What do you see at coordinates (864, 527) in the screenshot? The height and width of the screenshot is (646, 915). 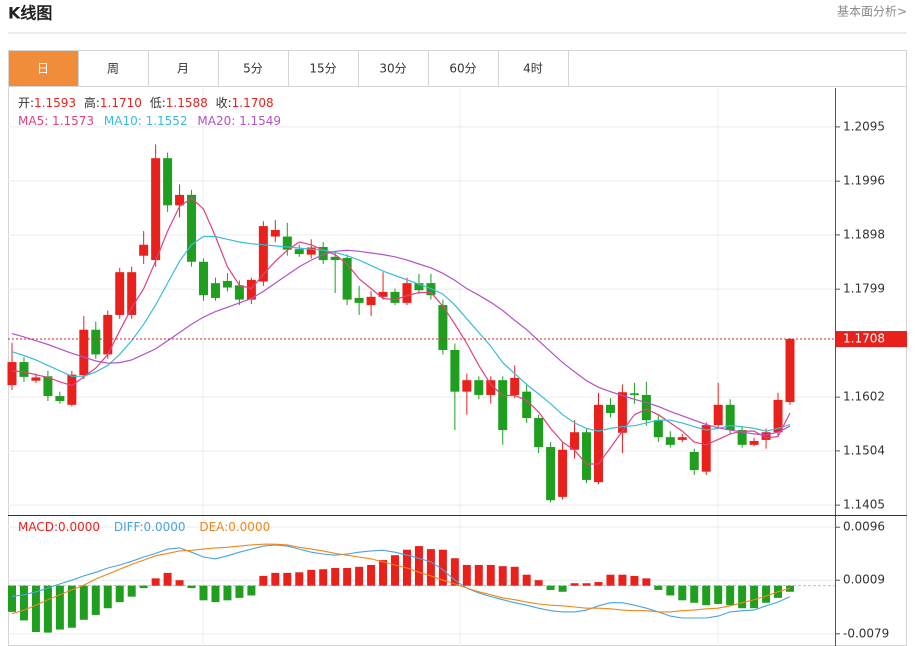 I see `y-tick-label: 0.0096` at bounding box center [864, 527].